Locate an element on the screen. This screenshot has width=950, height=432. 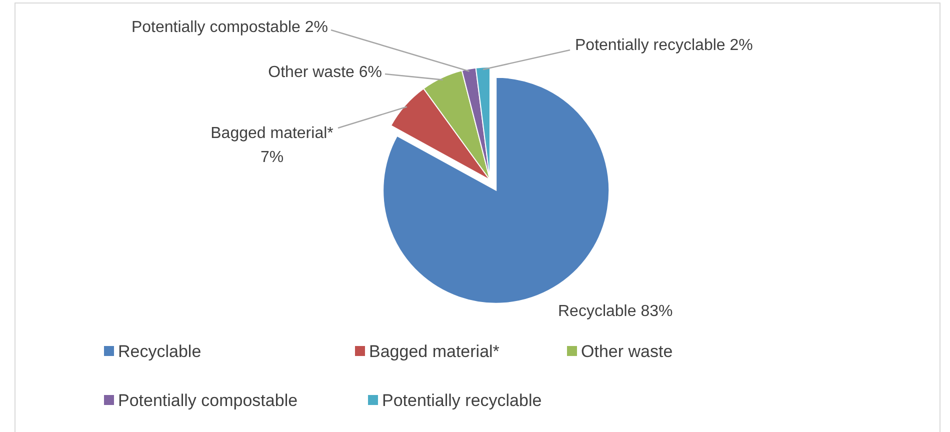
legend-label: Potentially compostable is located at coordinates (208, 400).